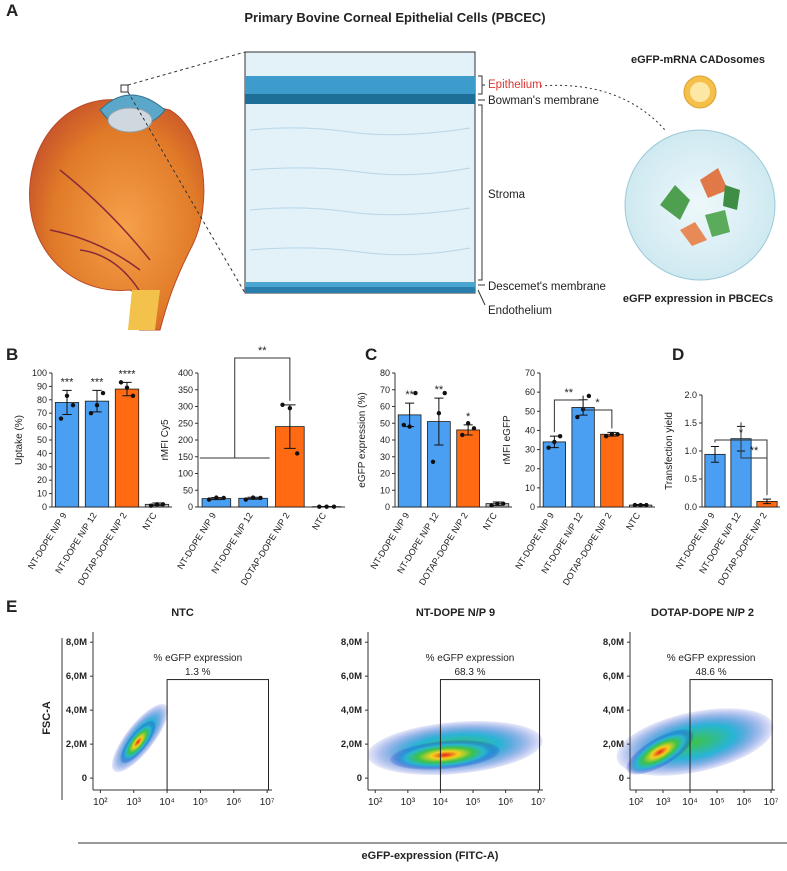  Describe the element at coordinates (505, 802) in the screenshot. I see `x-tick-label: 10⁶` at that location.